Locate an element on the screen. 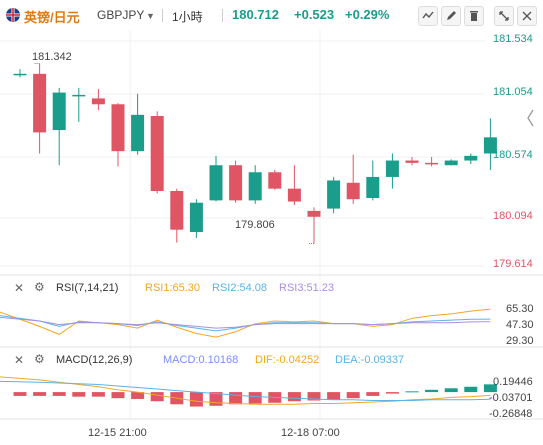  price-tick: 179.614 is located at coordinates (513, 264).